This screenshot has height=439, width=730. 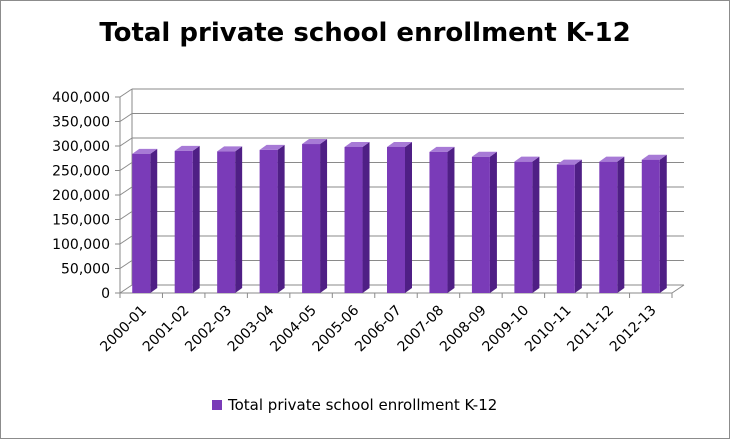 What do you see at coordinates (85, 270) in the screenshot?
I see `y-tick-label: 50,000` at bounding box center [85, 270].